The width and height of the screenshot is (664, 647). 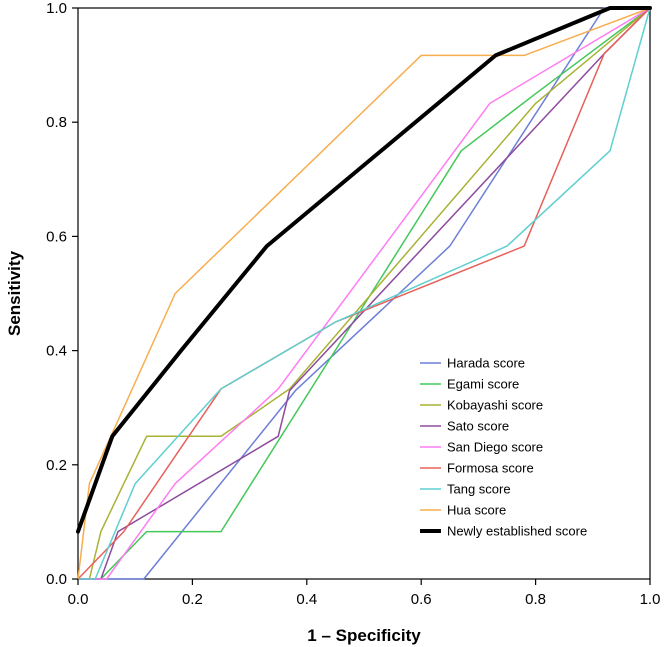 What do you see at coordinates (476, 510) in the screenshot?
I see `legend-label-hua-score: Hua score` at bounding box center [476, 510].